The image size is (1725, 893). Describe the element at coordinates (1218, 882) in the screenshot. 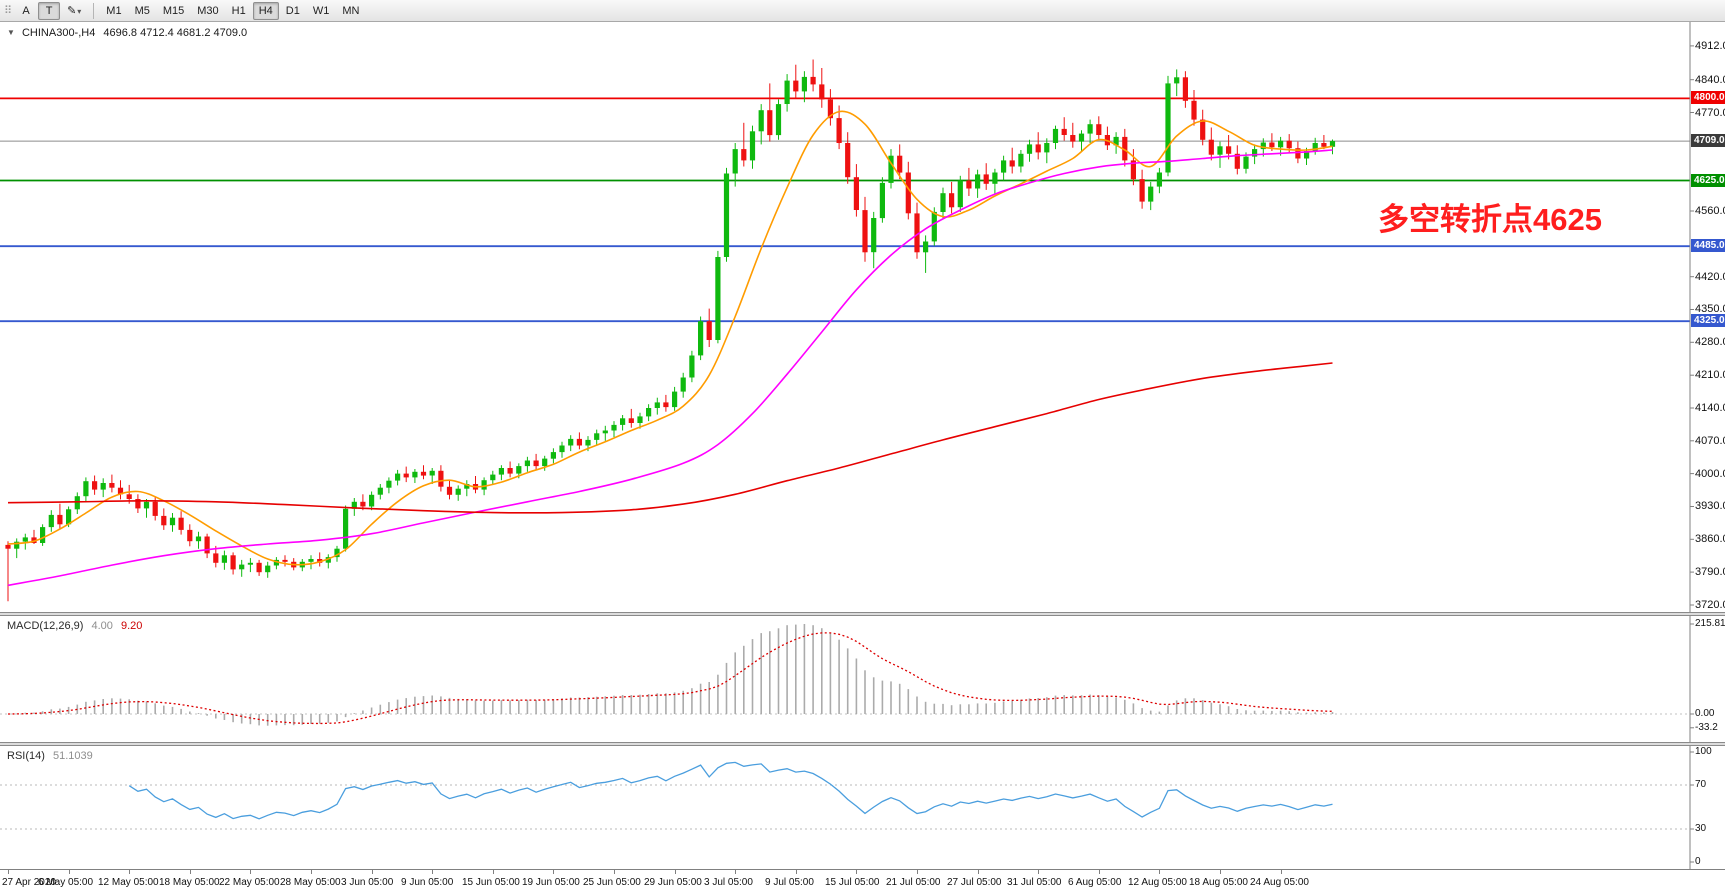

I see `time-tick-label: 18 Aug 05:00` at that location.